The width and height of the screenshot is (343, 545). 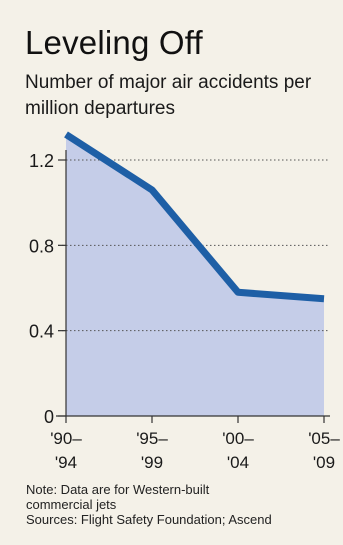 I want to click on y-tick-label: 0.4, so click(x=41, y=332).